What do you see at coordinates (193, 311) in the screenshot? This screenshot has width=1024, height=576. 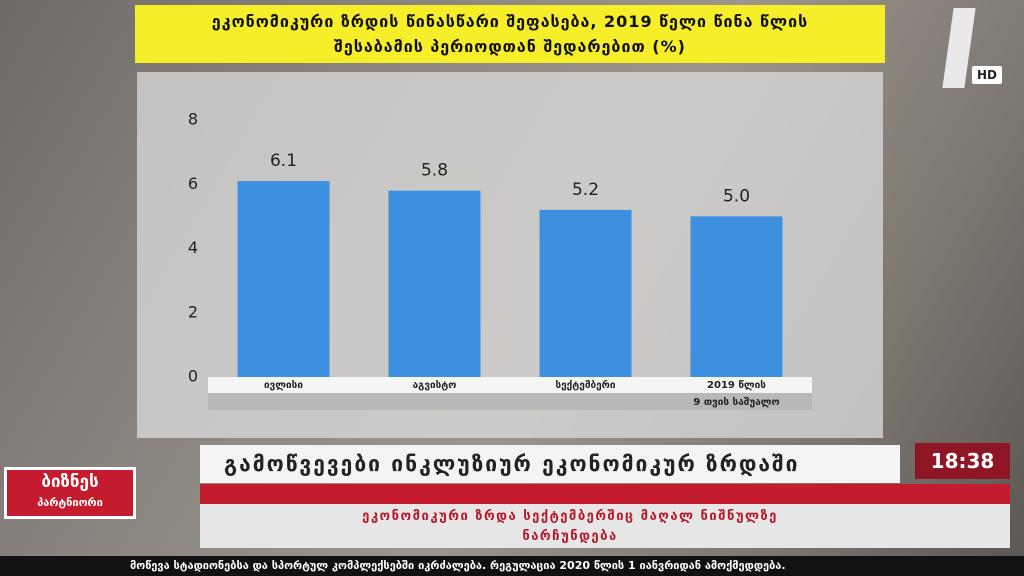 I see `y-tick-label: 2` at bounding box center [193, 311].